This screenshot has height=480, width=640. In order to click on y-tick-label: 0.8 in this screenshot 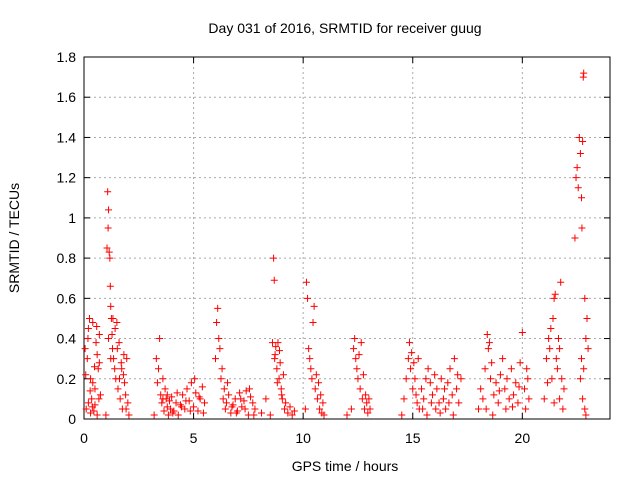, I will do `click(67, 258)`.